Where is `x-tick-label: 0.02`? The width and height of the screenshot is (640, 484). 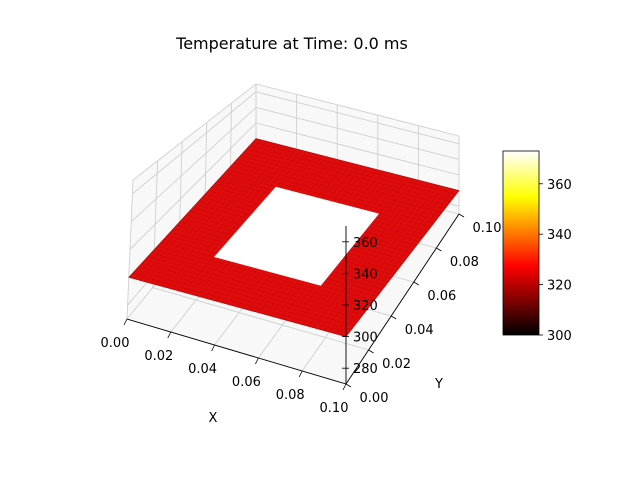 x-tick-label: 0.02 is located at coordinates (158, 356).